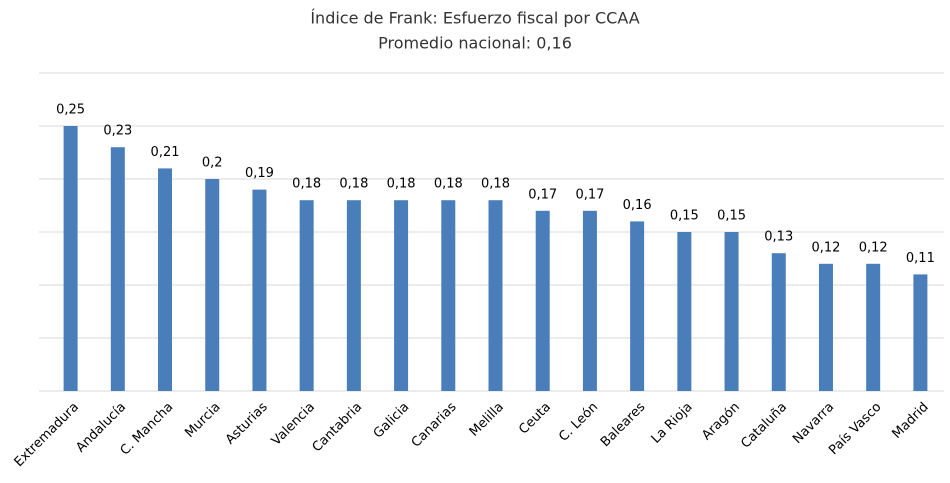  What do you see at coordinates (247, 424) in the screenshot?
I see `x-tick-label: Asturias` at bounding box center [247, 424].